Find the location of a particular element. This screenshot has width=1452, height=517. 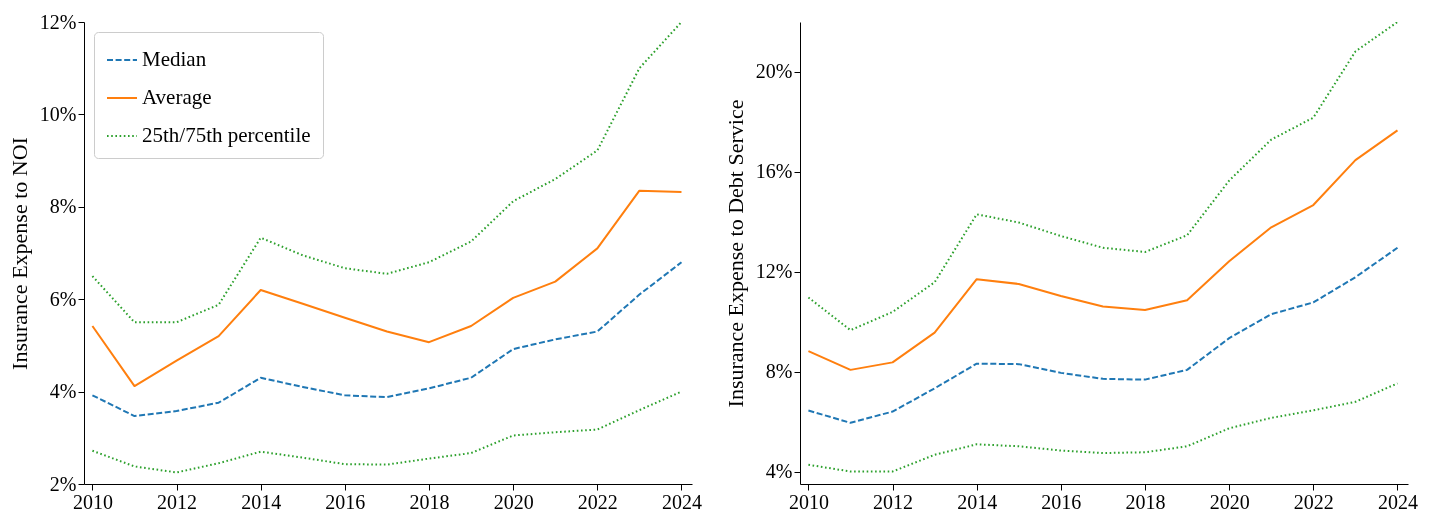

y-axis-title: Insurance Expense to Debt Service is located at coordinates (735, 253).